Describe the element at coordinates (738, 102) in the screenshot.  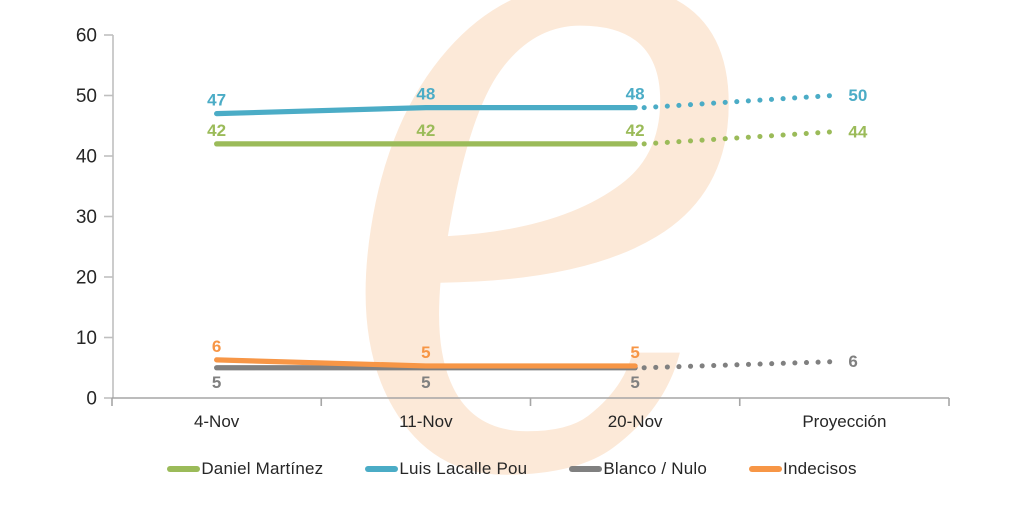
I see `projection-line-luis-lacalle-pou` at that location.